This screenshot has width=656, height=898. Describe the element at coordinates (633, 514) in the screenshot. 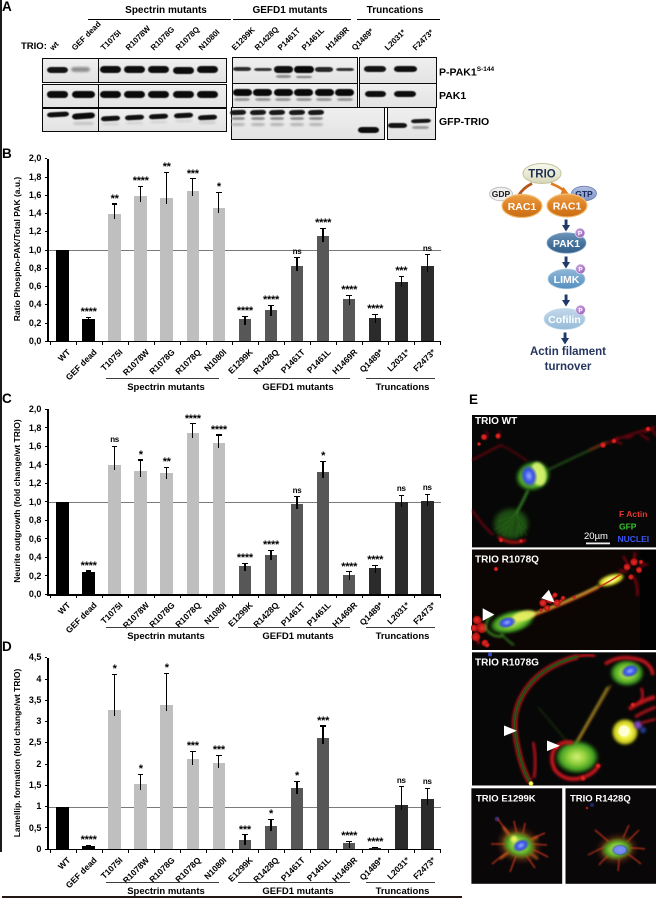

I see `svg-text: F Actin` at that location.